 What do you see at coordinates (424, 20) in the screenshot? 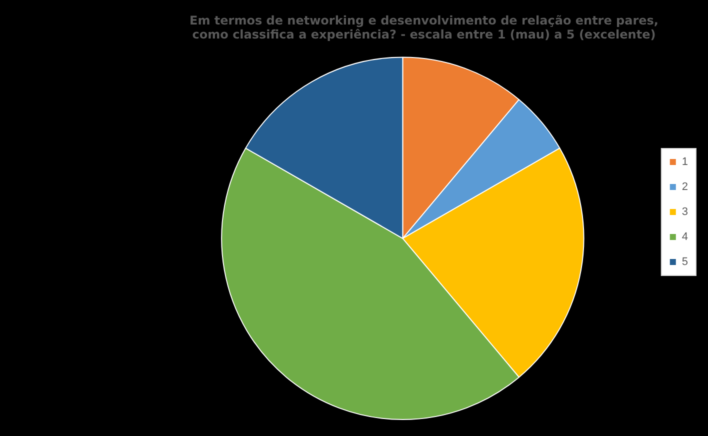
I see `text: Em termos de networking e desenvolvimento de relação entre pares,` at bounding box center [424, 20].